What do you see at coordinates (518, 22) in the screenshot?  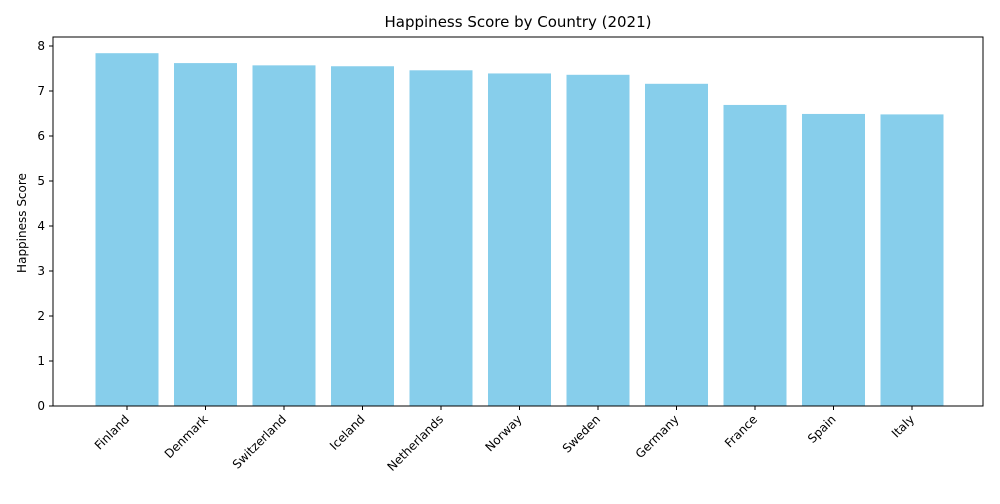 I see `chart-title: Happiness Score by Country (2021)` at bounding box center [518, 22].